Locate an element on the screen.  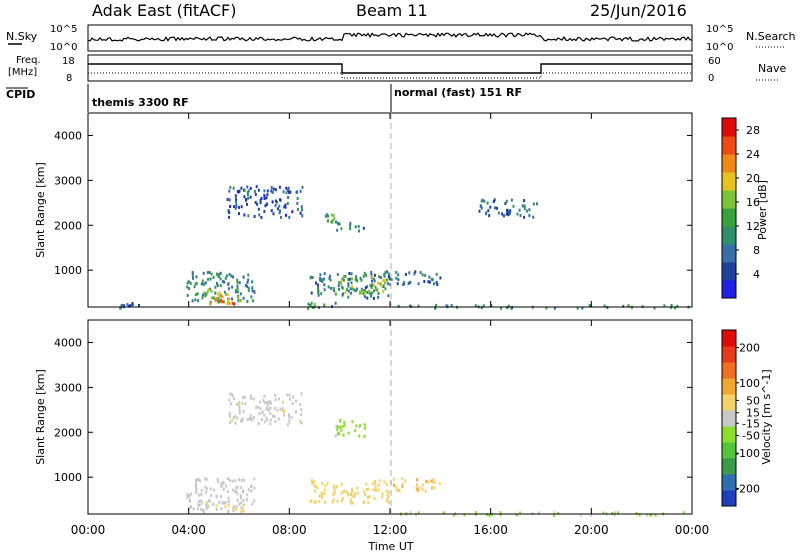
freq-tick-top: 18 is located at coordinates (68, 61).